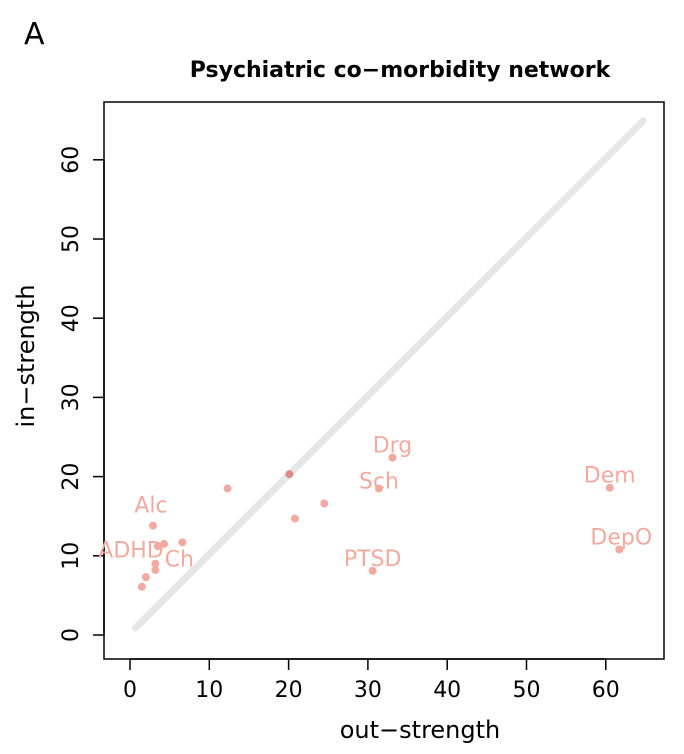 This screenshot has width=684, height=754. I want to click on x-tick-label: 0, so click(130, 690).